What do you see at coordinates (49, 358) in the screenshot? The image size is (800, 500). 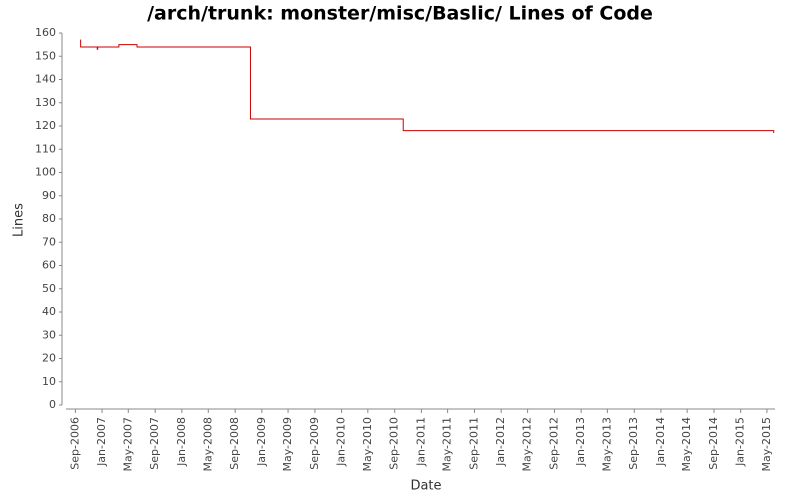 I see `y-tick-label: 20` at bounding box center [49, 358].